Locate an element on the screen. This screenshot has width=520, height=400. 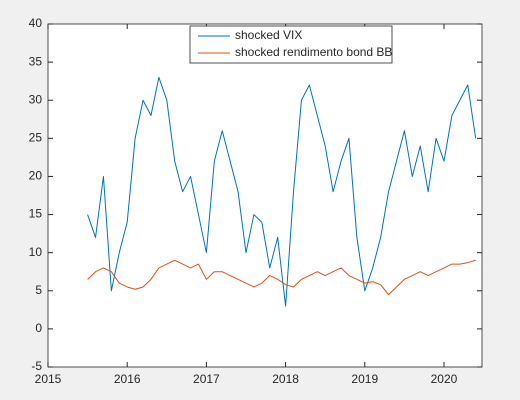
y-tick-label: -5 is located at coordinates (36, 366).